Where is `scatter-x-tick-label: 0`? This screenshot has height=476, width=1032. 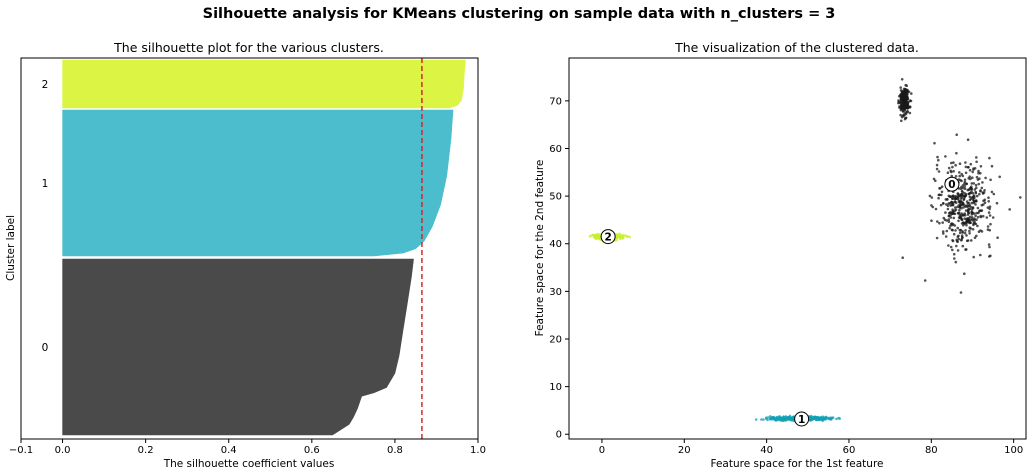 scatter-x-tick-label: 0 is located at coordinates (602, 450).